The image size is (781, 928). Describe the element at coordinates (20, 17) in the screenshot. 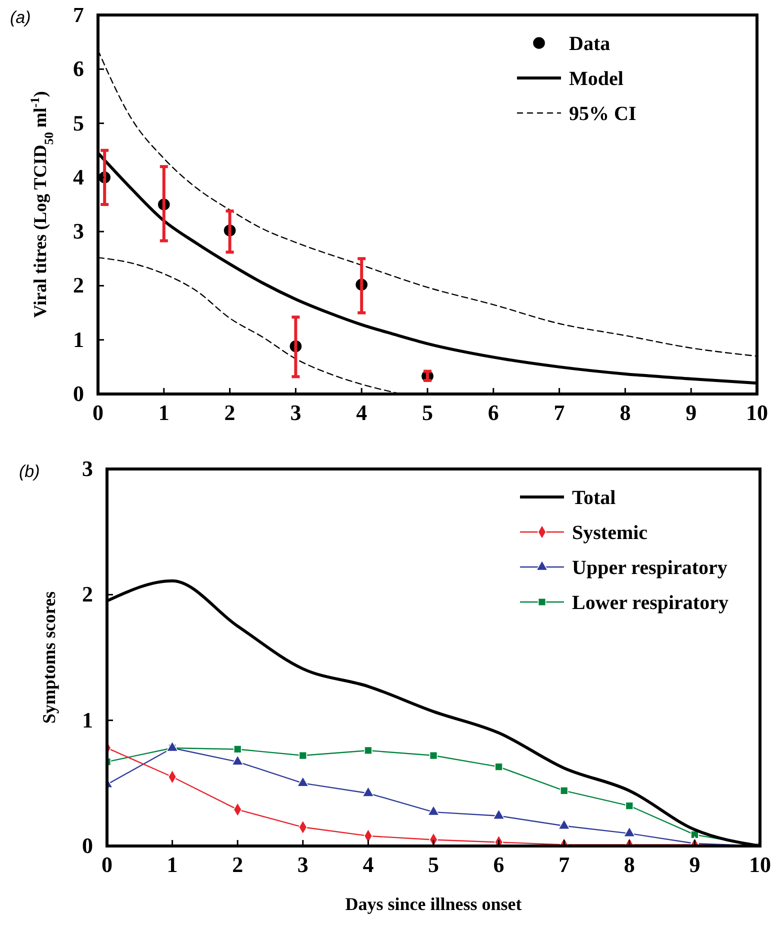

I see `chart-title: (a)` at that location.